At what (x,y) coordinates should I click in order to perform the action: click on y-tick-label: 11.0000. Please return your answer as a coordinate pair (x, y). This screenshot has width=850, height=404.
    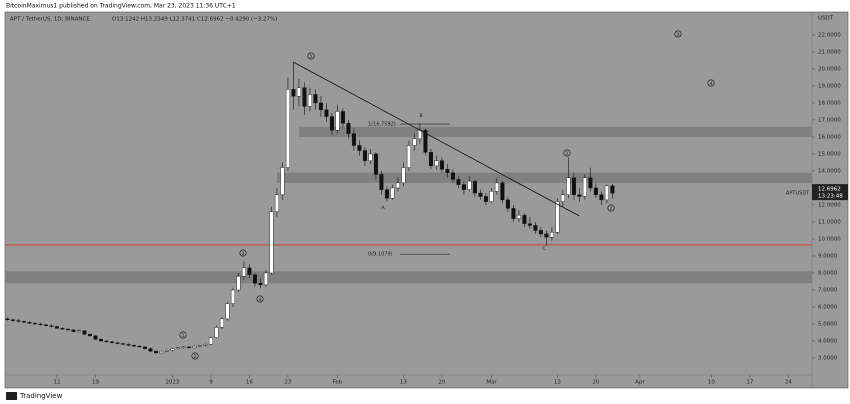
    Looking at the image, I should click on (829, 222).